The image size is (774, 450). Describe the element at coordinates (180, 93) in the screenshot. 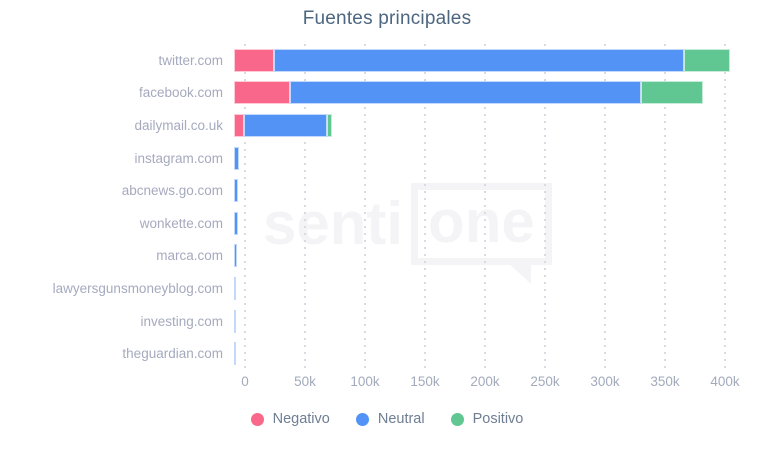

I see `category-label: facebook.com` at that location.